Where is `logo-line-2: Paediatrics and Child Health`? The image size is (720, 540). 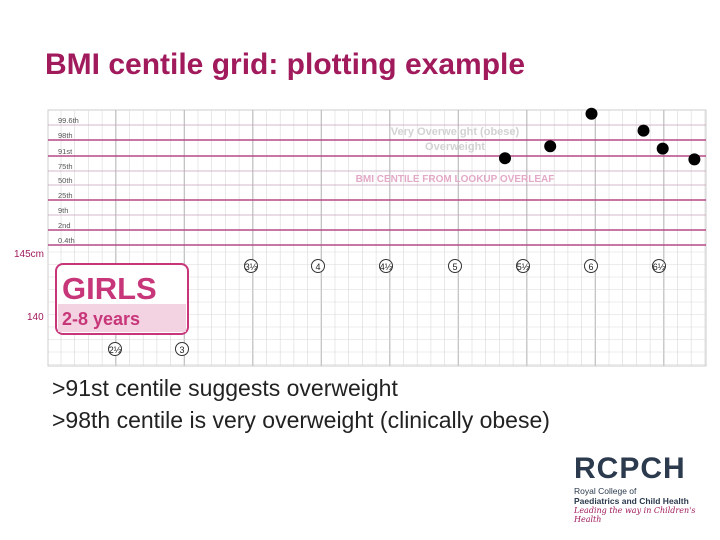 logo-line-2: Paediatrics and Child Health is located at coordinates (631, 501).